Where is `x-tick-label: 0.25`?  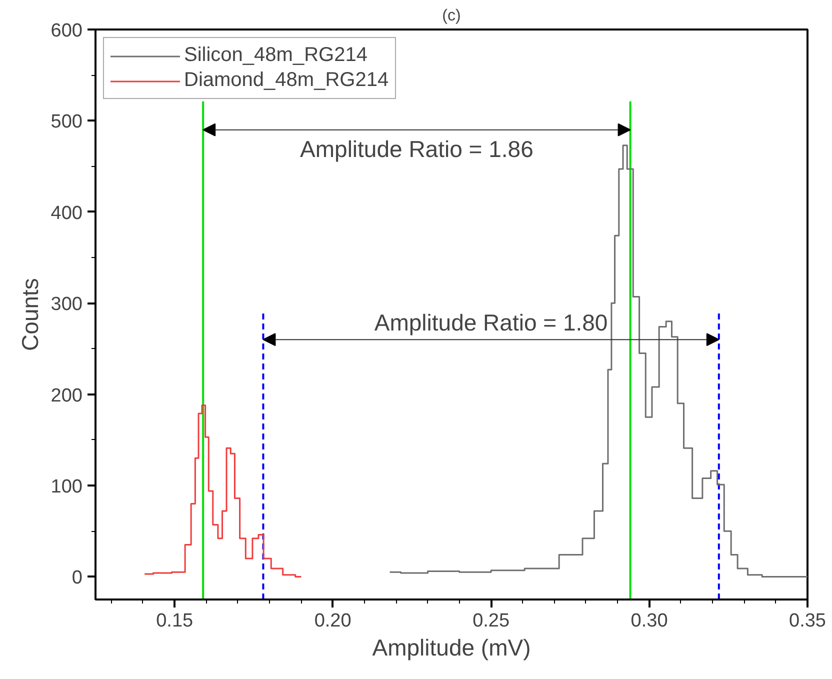
x-tick-label: 0.25 is located at coordinates (491, 621).